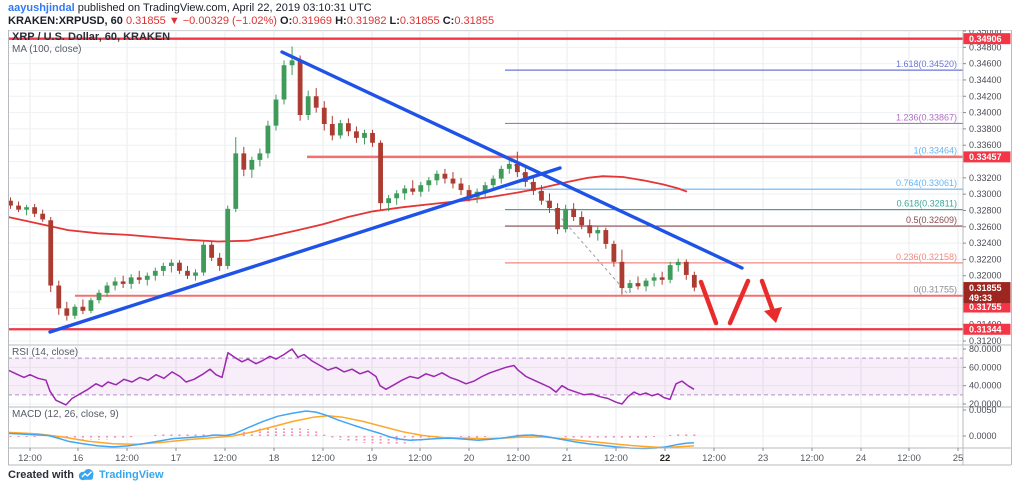 This screenshot has width=1024, height=486. What do you see at coordinates (985, 307) in the screenshot?
I see `svg-text: 0.31755` at bounding box center [985, 307].